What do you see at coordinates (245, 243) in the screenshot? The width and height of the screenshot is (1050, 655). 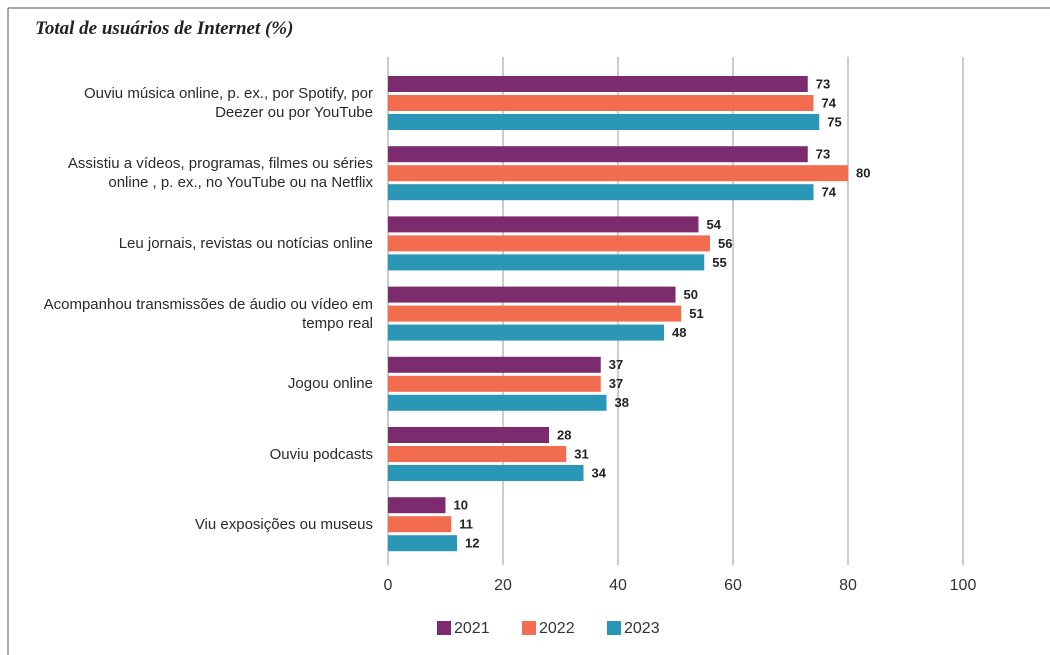 I see `category-label: Leu jornais, revistas ou notícias online` at bounding box center [245, 243].